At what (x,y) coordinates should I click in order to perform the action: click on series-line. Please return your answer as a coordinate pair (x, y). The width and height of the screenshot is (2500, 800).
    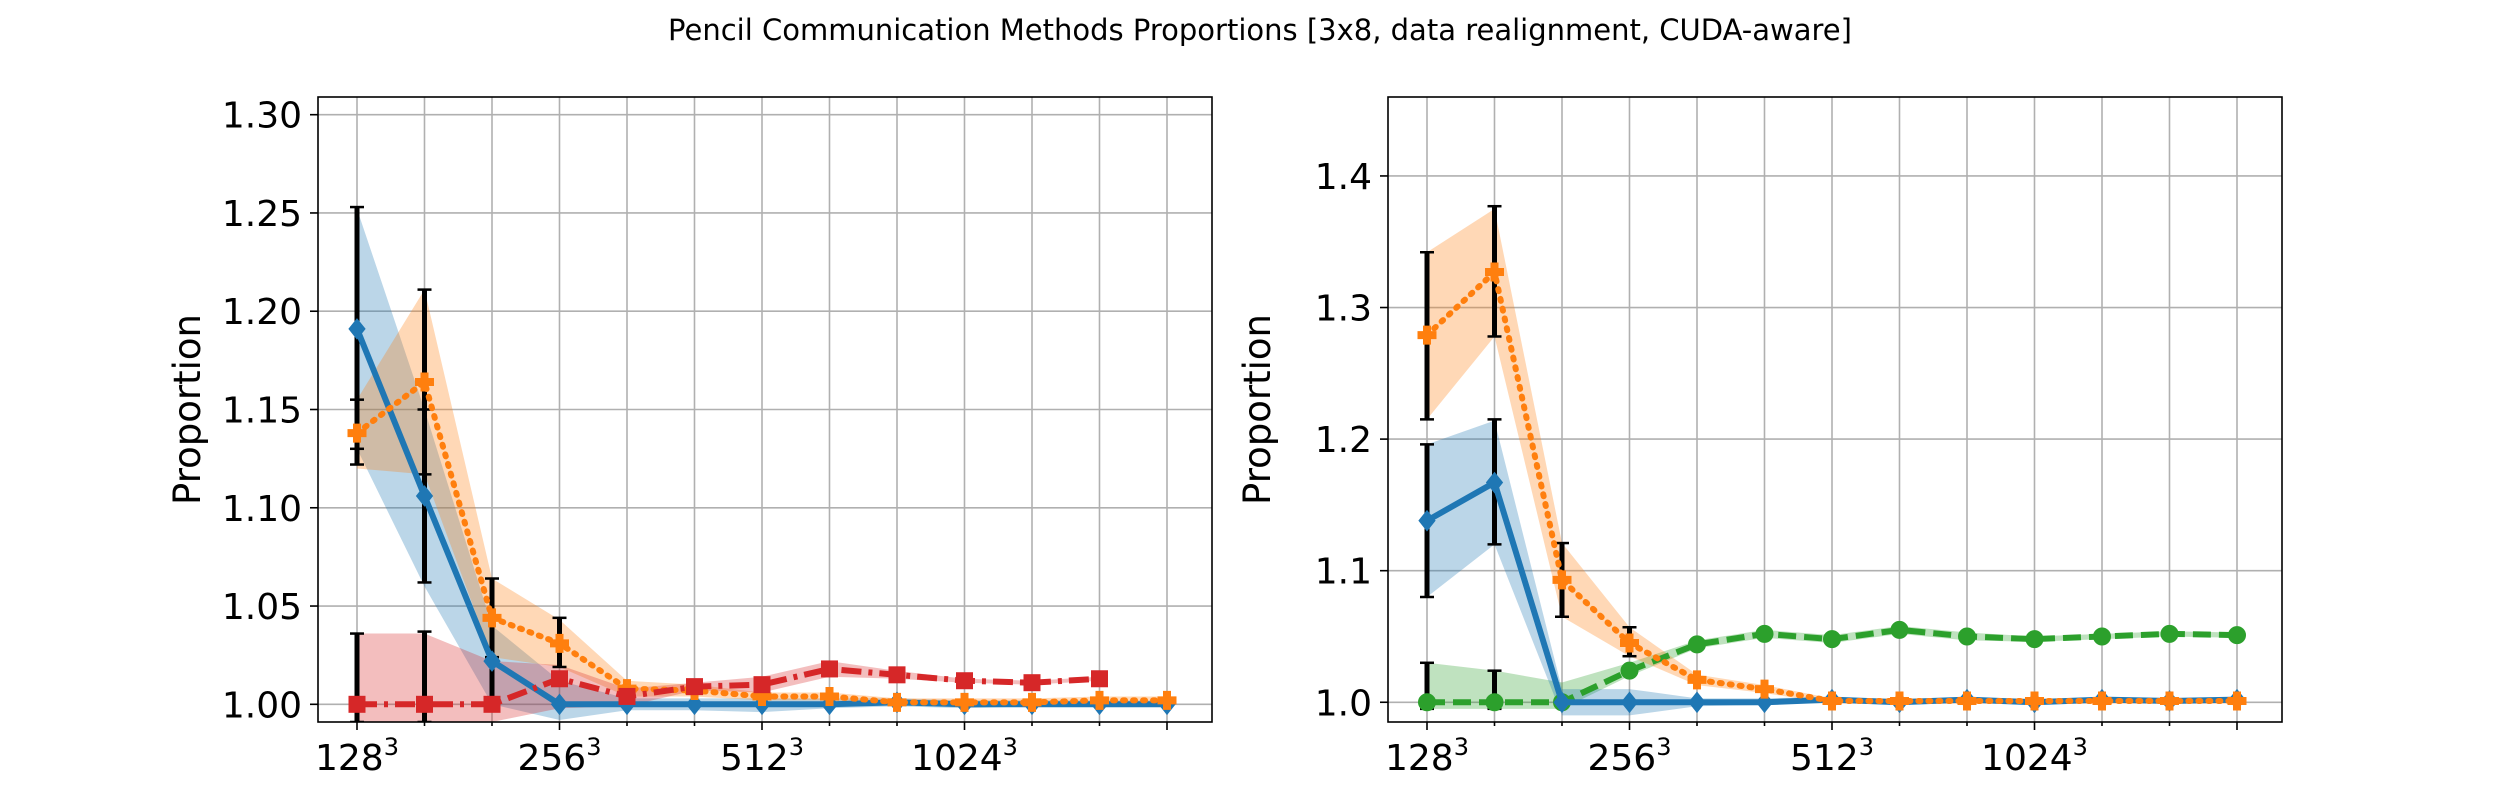
    Looking at the image, I should click on (728, 686).